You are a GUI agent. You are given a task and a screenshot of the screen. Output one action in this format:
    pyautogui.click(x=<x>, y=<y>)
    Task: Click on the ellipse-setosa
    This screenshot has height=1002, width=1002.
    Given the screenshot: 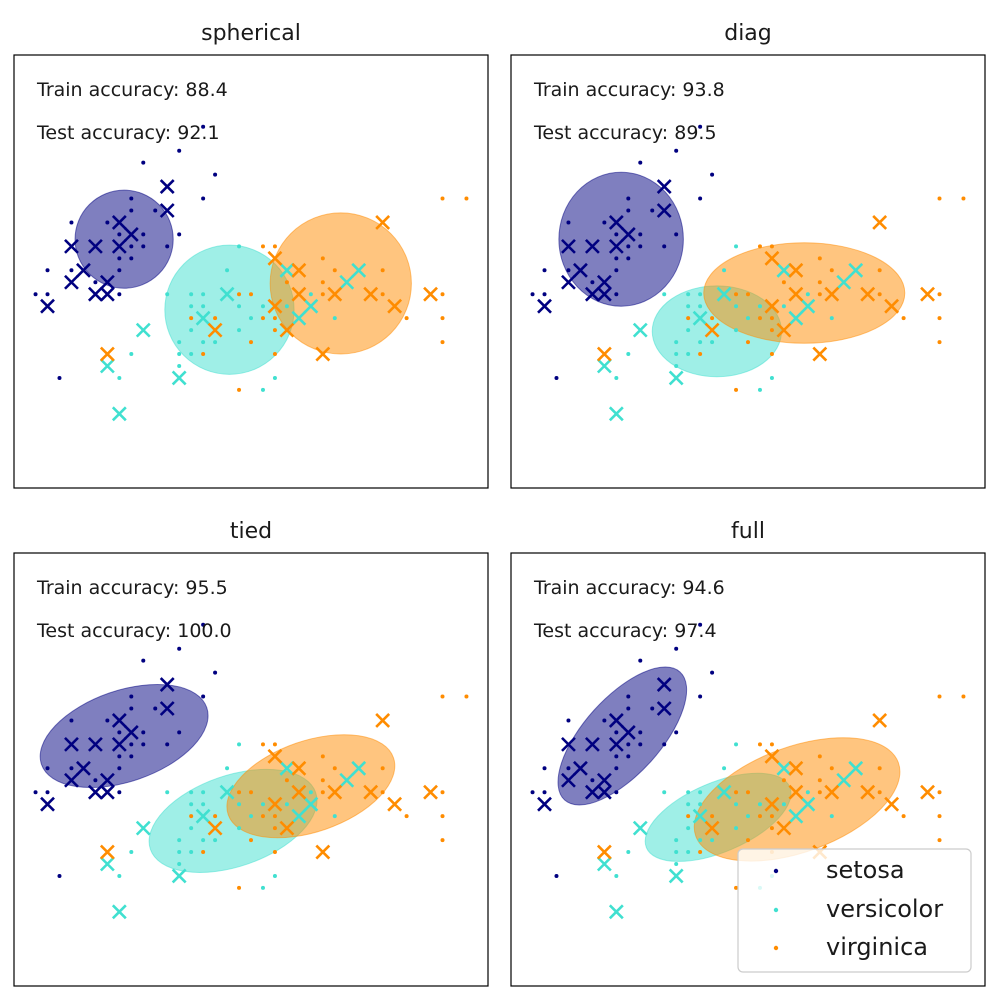 What is the action you would take?
    pyautogui.click(x=124, y=239)
    